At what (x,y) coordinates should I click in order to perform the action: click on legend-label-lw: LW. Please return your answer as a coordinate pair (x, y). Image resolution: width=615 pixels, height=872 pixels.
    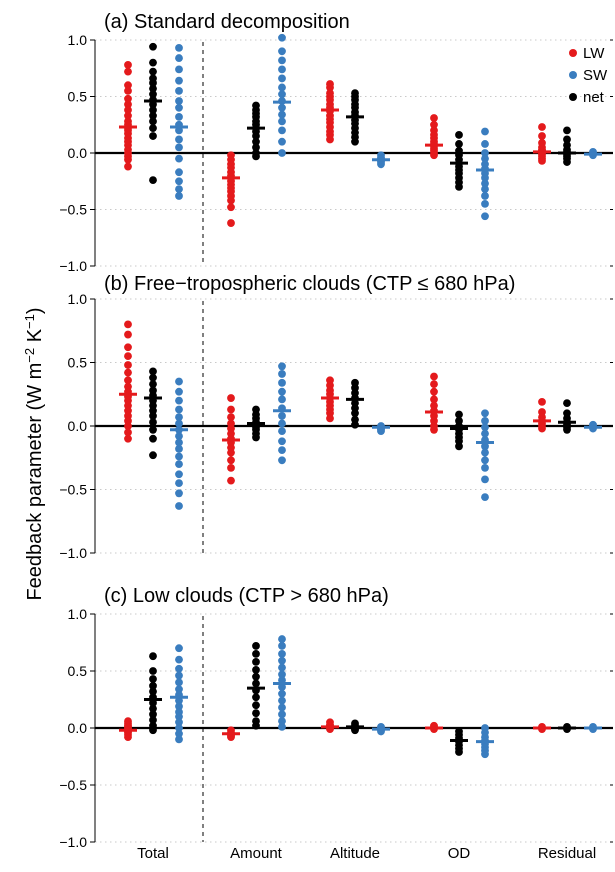
    Looking at the image, I should click on (594, 53).